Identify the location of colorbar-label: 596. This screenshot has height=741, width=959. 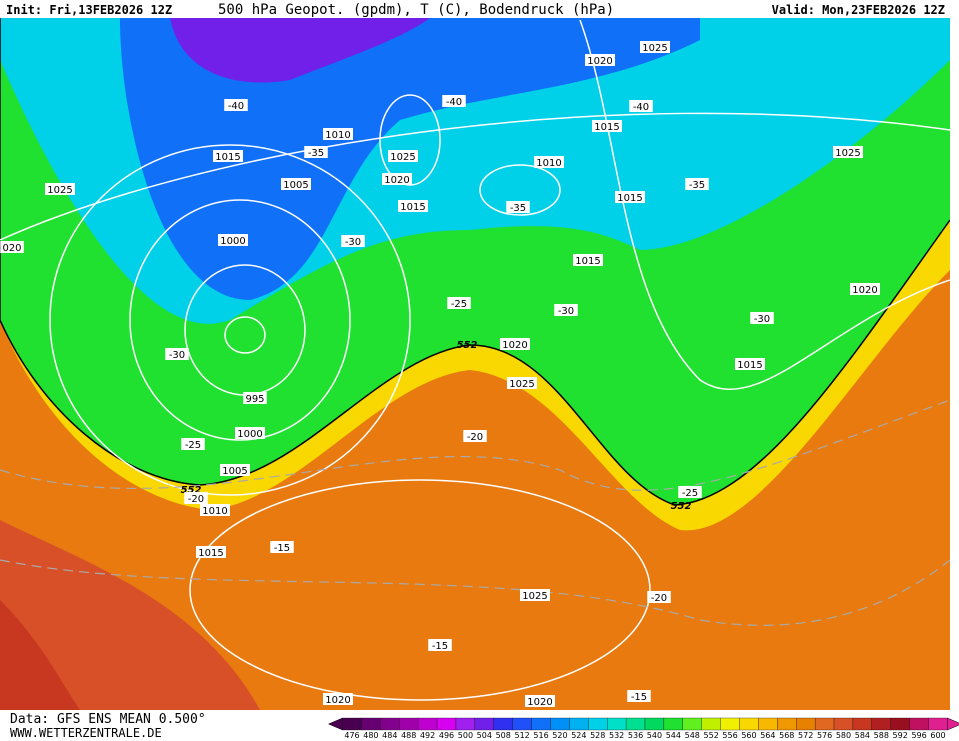
(918, 735).